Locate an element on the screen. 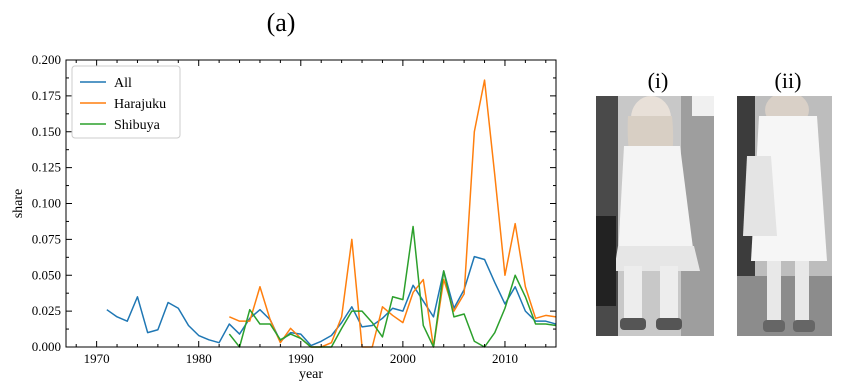  y-tick-label: 0.000 is located at coordinates (46, 346).